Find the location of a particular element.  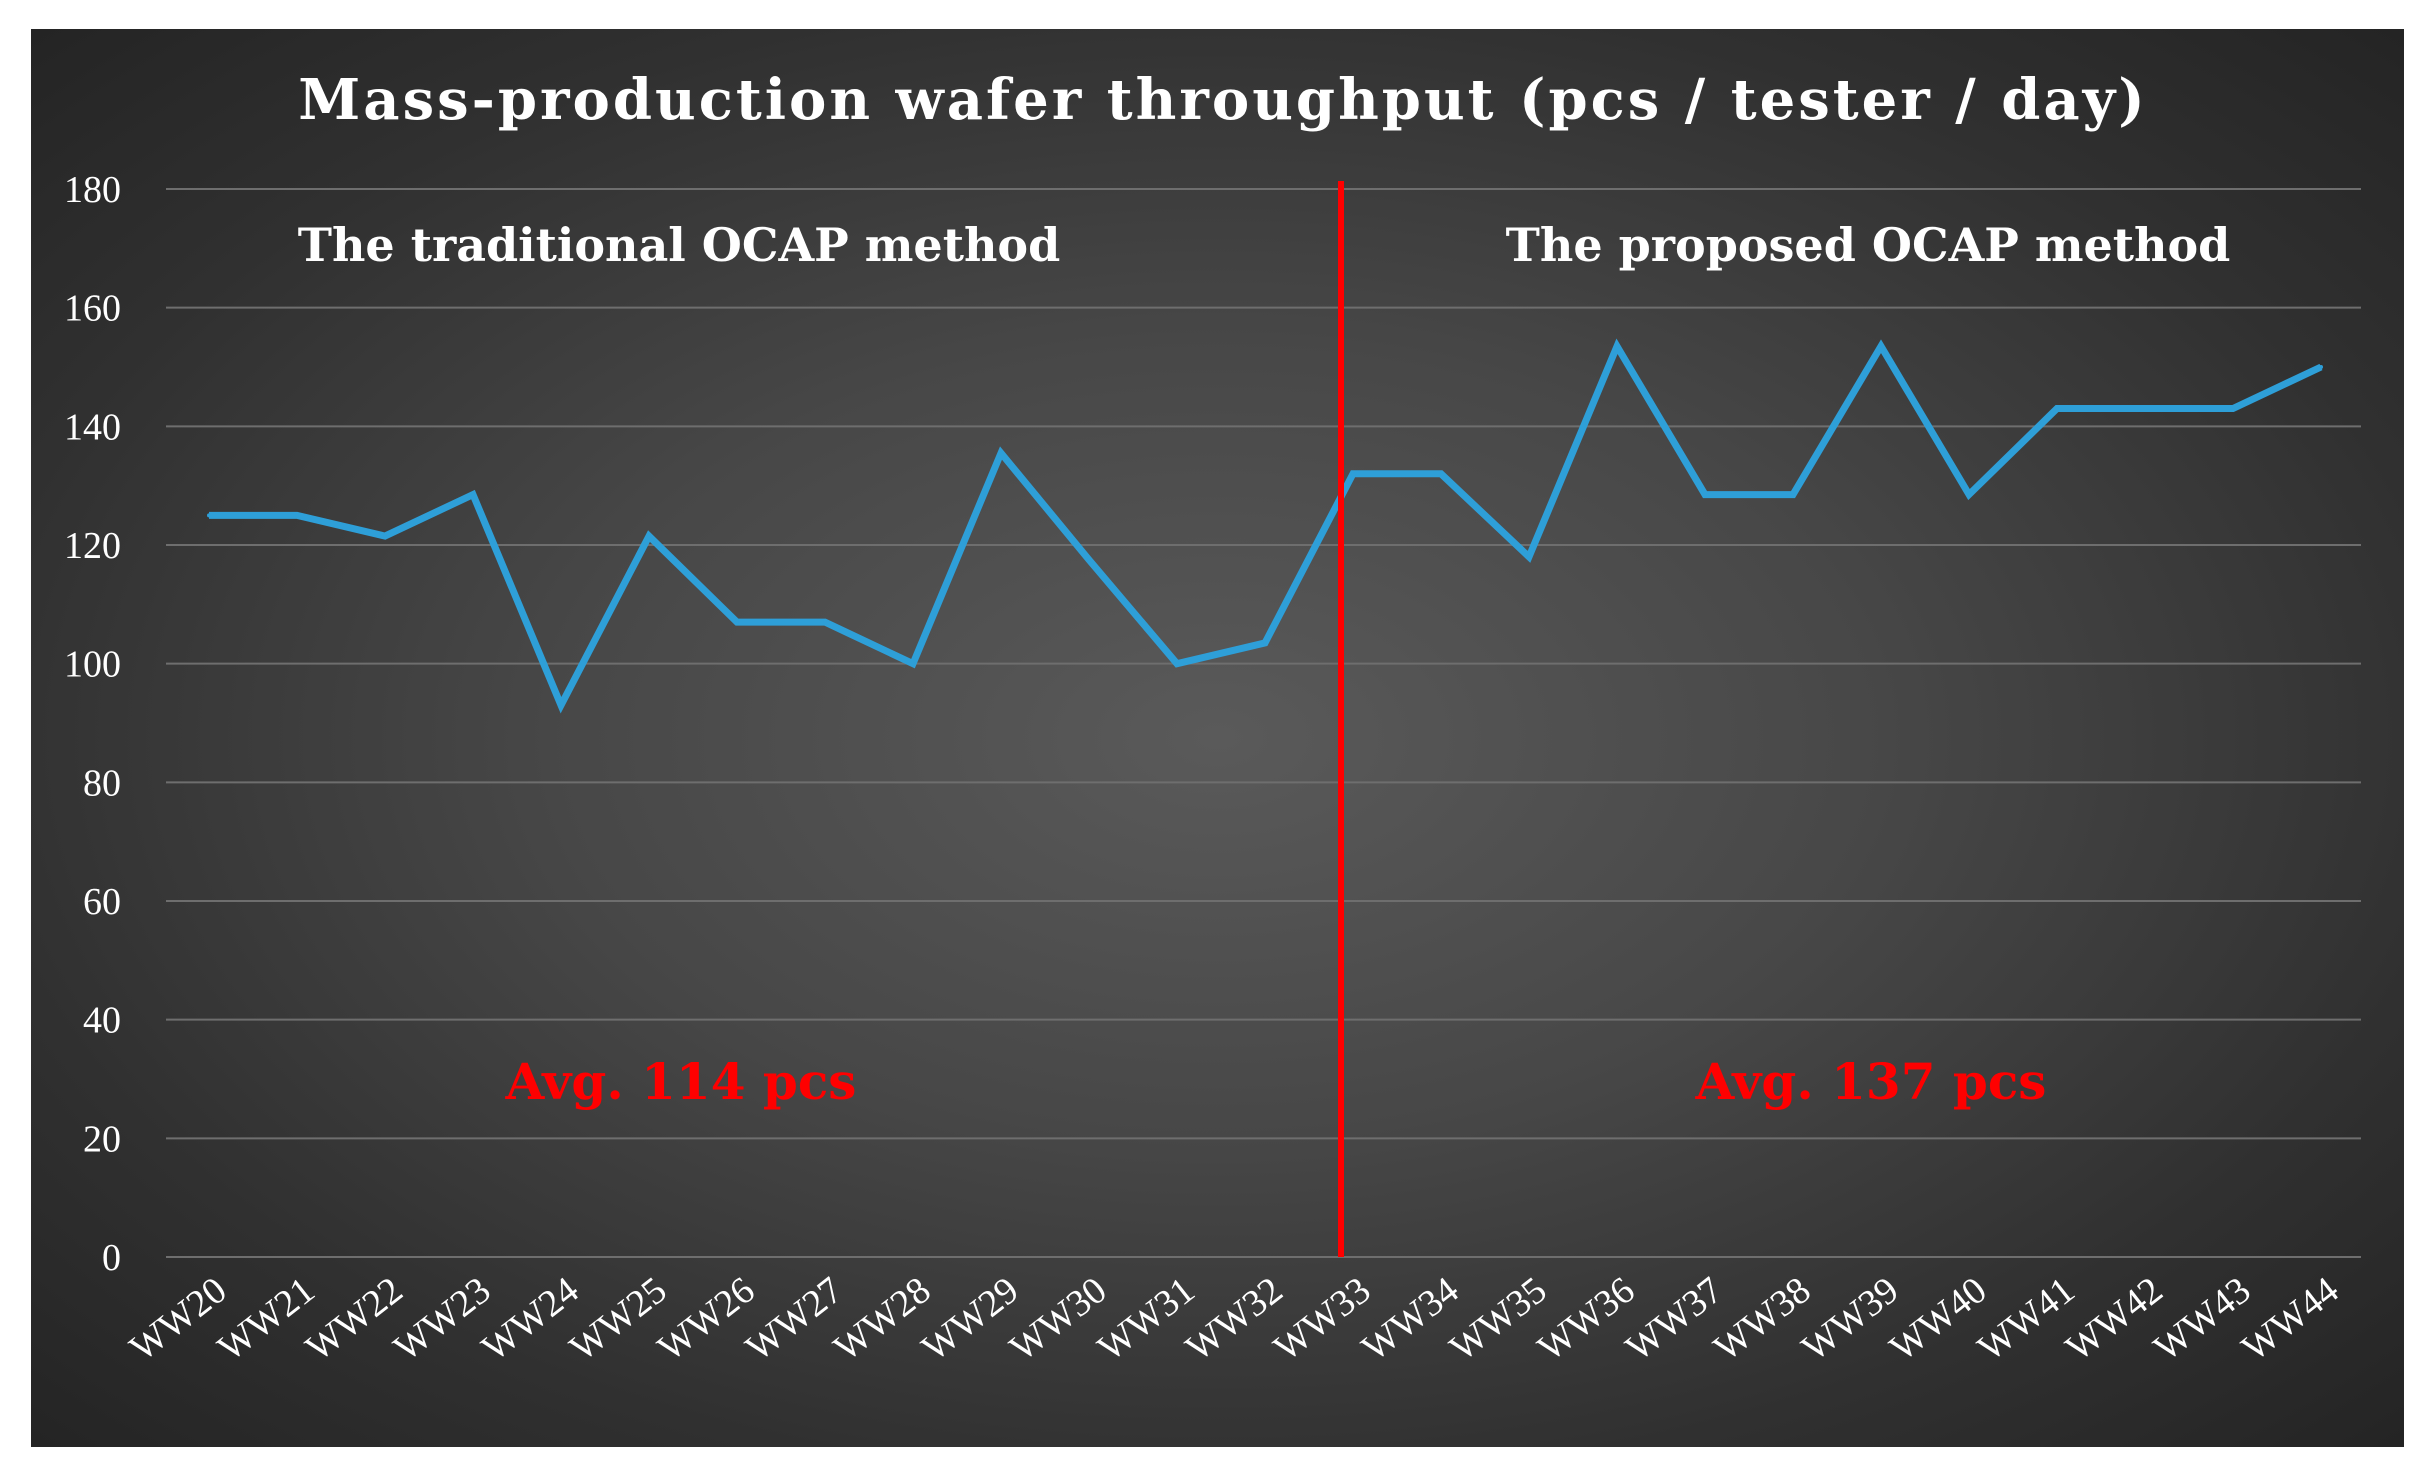

x-tick-label: WW29 is located at coordinates (970, 1319).